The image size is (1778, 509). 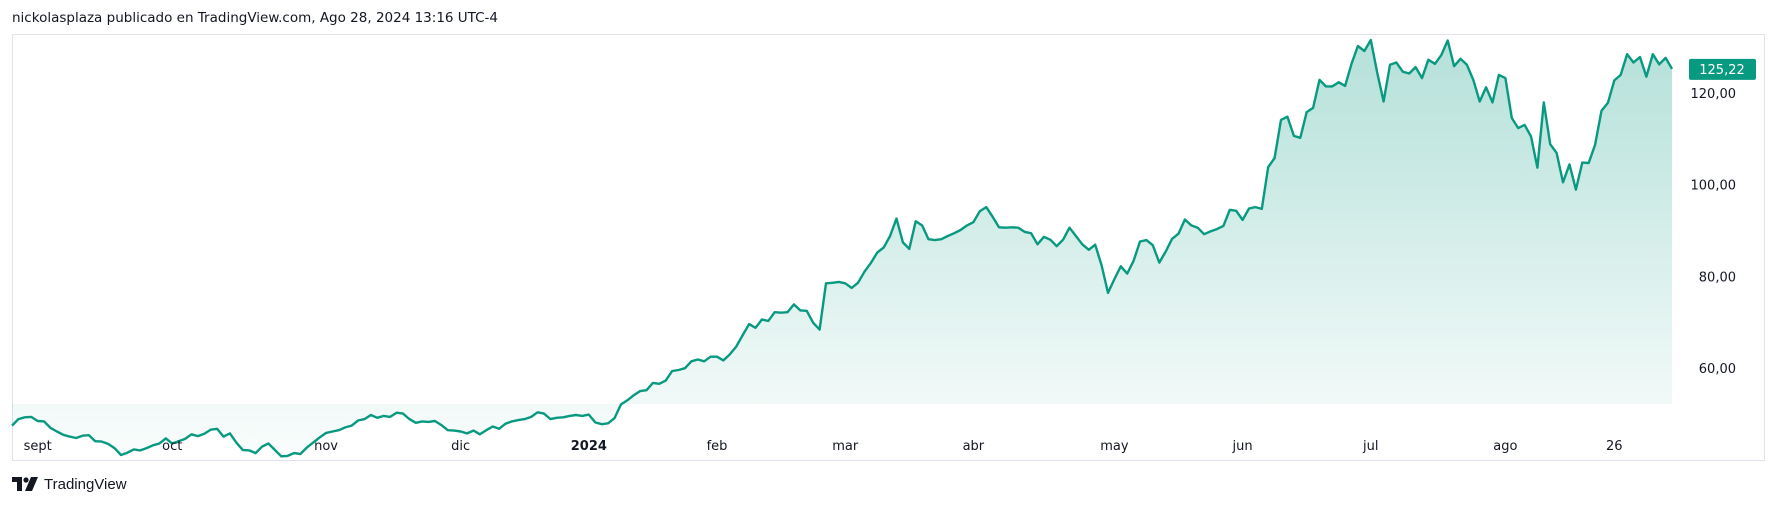 I want to click on time-tick-label: nov, so click(x=326, y=446).